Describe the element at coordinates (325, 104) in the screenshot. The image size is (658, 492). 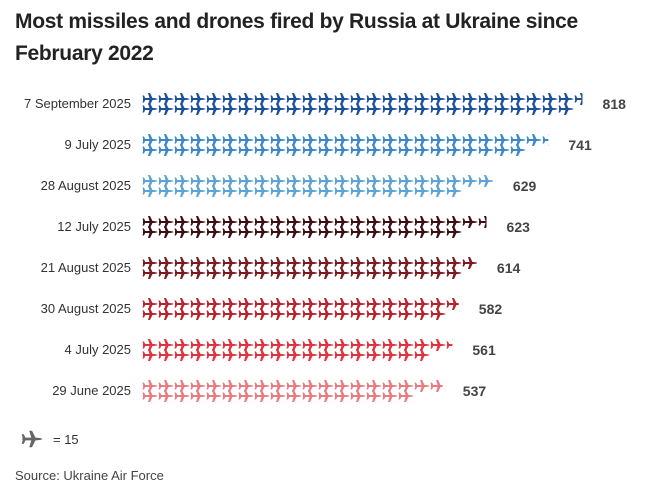
I see `bar-row: 7 September 2025 818` at that location.